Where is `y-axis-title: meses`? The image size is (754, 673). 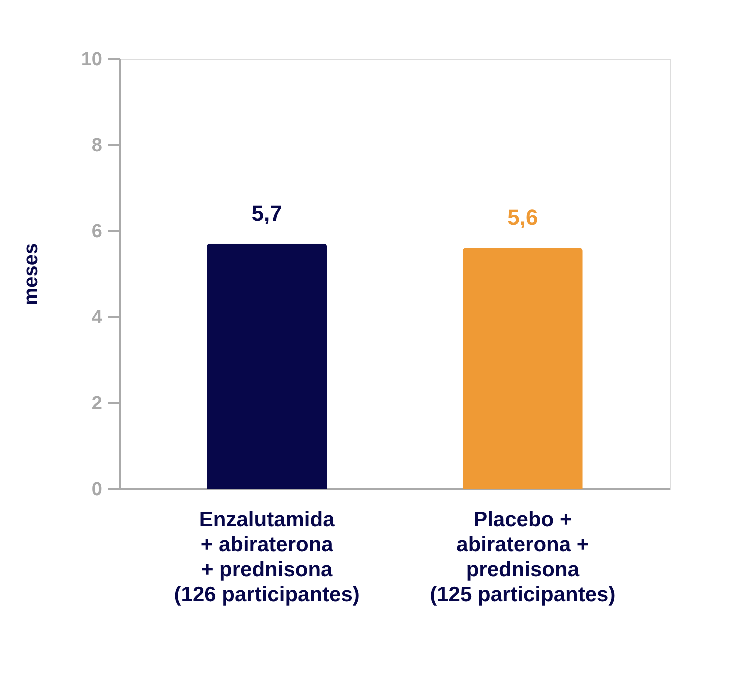 y-axis-title: meses is located at coordinates (31, 274).